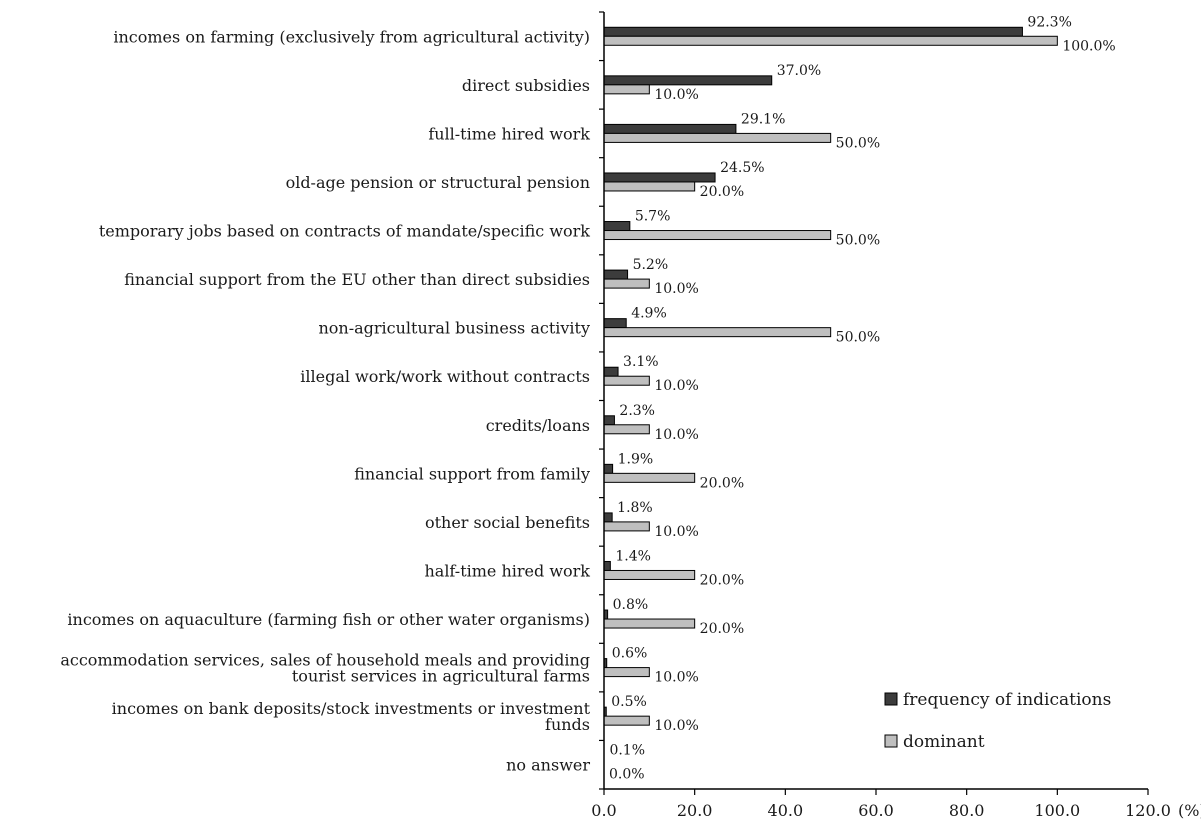  Describe the element at coordinates (649, 314) in the screenshot. I see `value-label-frequency: 4.9%` at that location.